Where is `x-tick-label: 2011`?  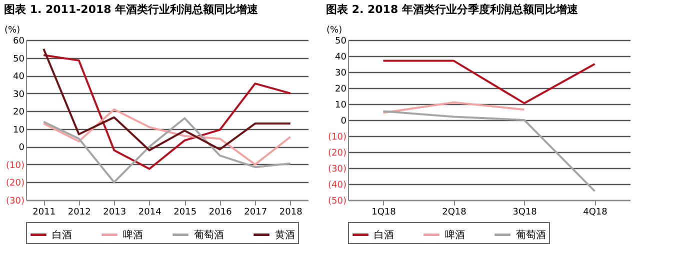 x-tick-label: 2011 is located at coordinates (44, 213).